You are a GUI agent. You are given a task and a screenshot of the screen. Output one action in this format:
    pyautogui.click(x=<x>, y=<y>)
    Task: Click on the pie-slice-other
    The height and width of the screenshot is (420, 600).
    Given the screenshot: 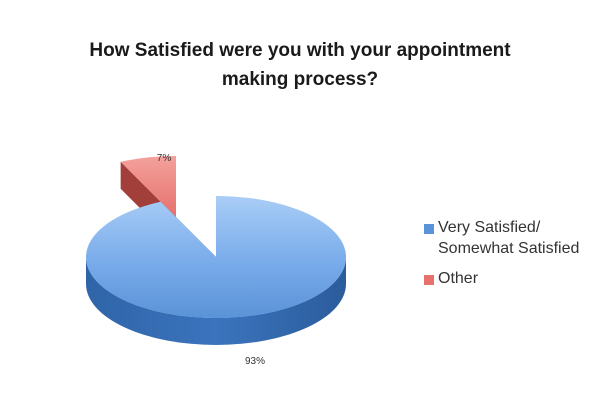 What is the action you would take?
    pyautogui.click(x=148, y=186)
    